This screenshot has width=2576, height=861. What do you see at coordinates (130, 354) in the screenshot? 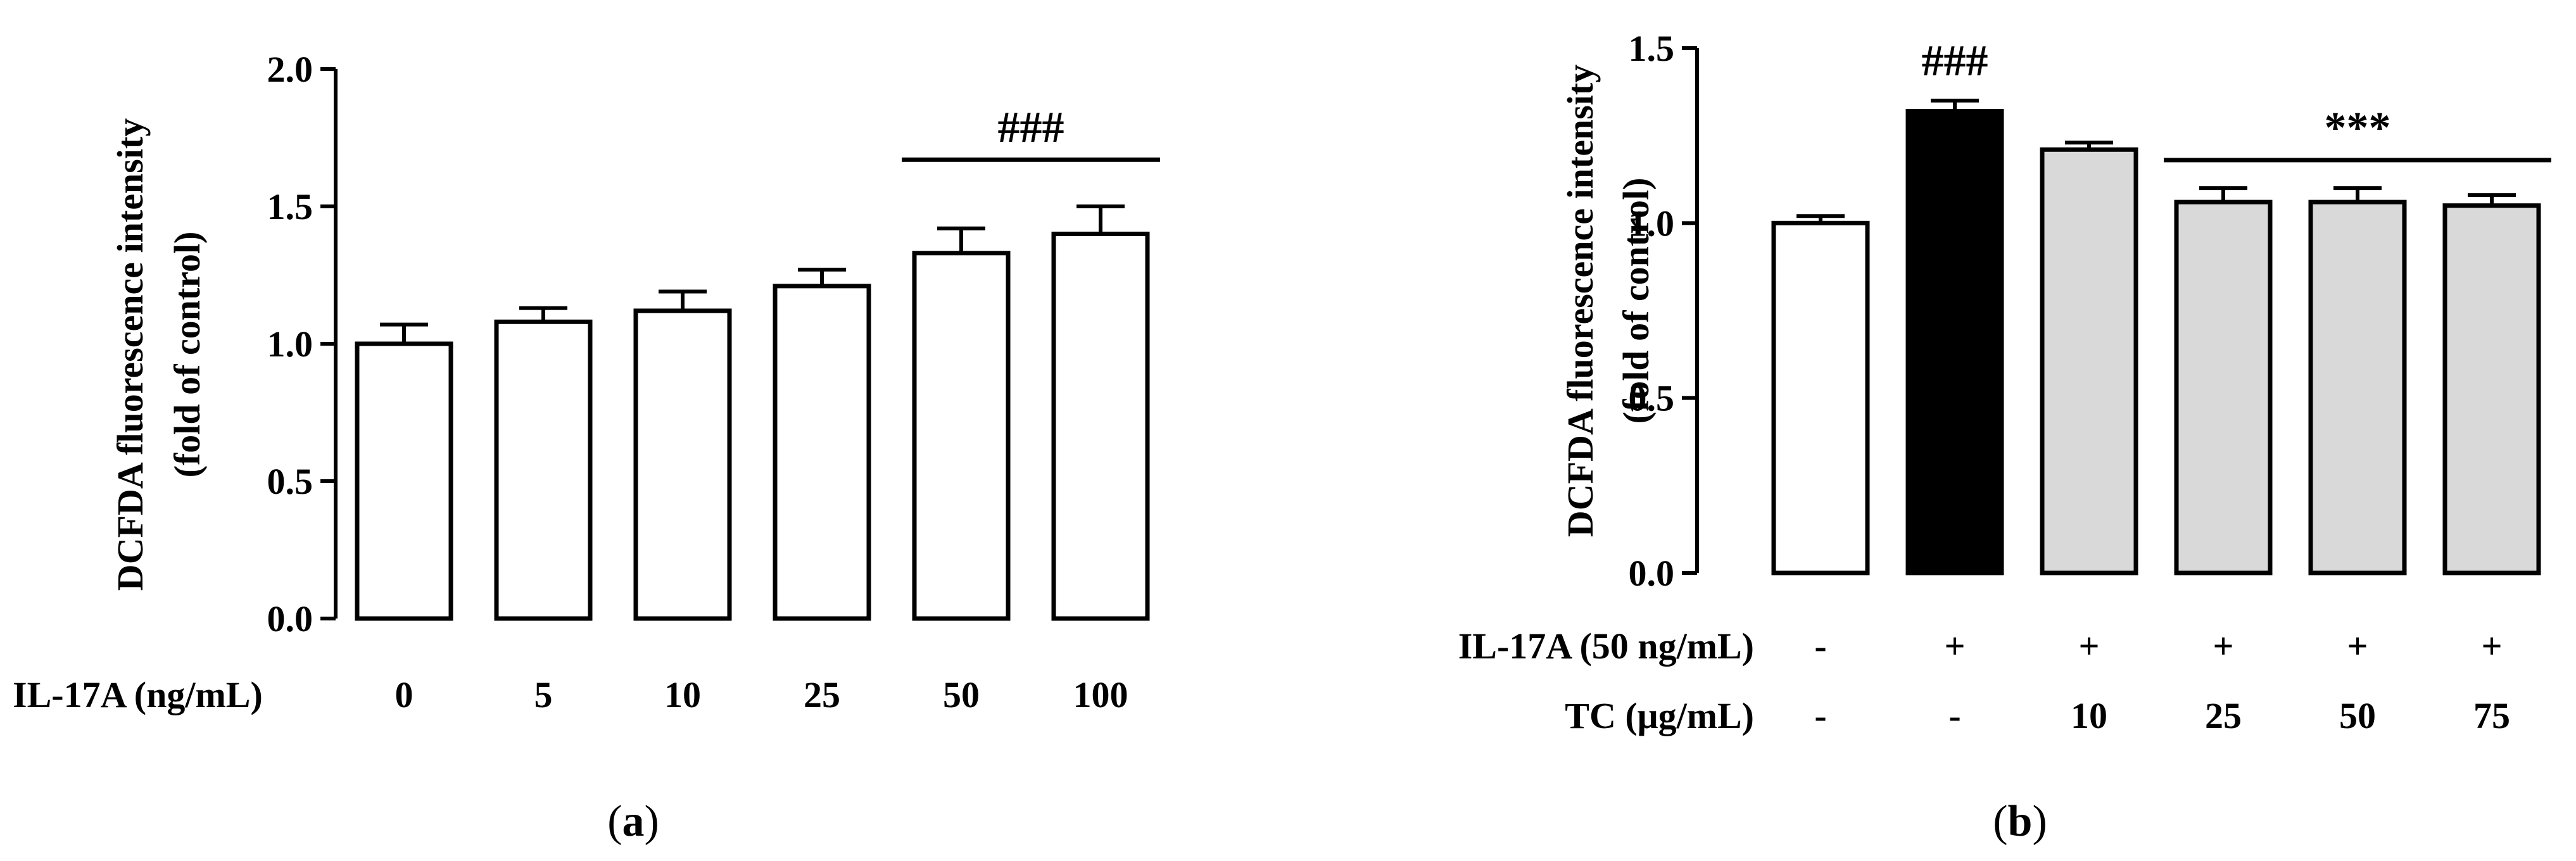
I see `panel-a-ylabel-line1: DCFDA fluorescence intensity` at bounding box center [130, 354].